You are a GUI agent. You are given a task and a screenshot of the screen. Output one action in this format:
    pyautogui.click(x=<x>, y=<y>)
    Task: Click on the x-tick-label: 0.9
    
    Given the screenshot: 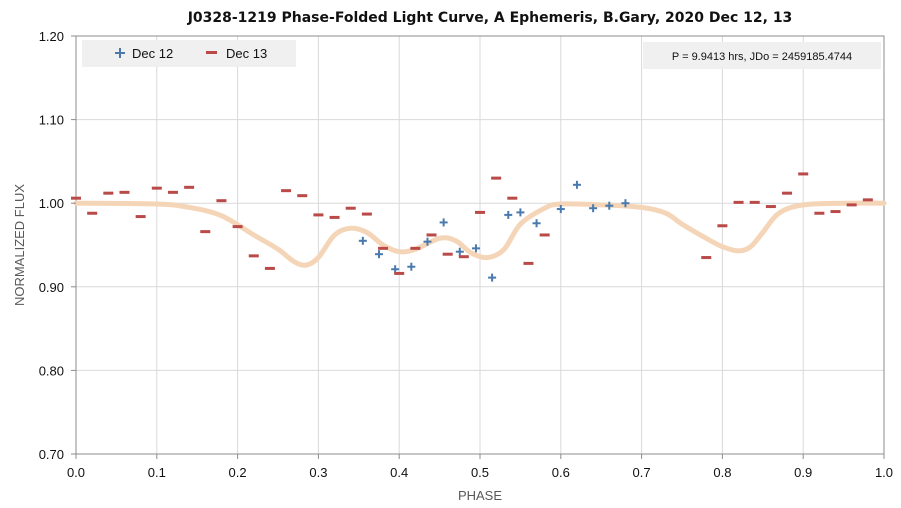 What is the action you would take?
    pyautogui.click(x=803, y=472)
    